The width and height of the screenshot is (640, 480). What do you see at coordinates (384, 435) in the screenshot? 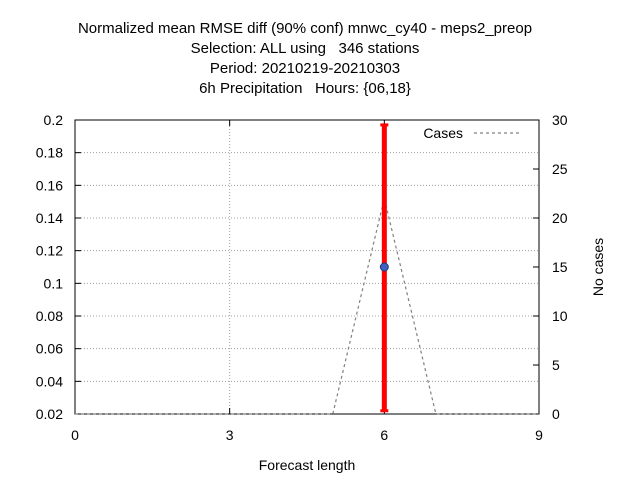
I see `x-tick-label: 6` at bounding box center [384, 435].